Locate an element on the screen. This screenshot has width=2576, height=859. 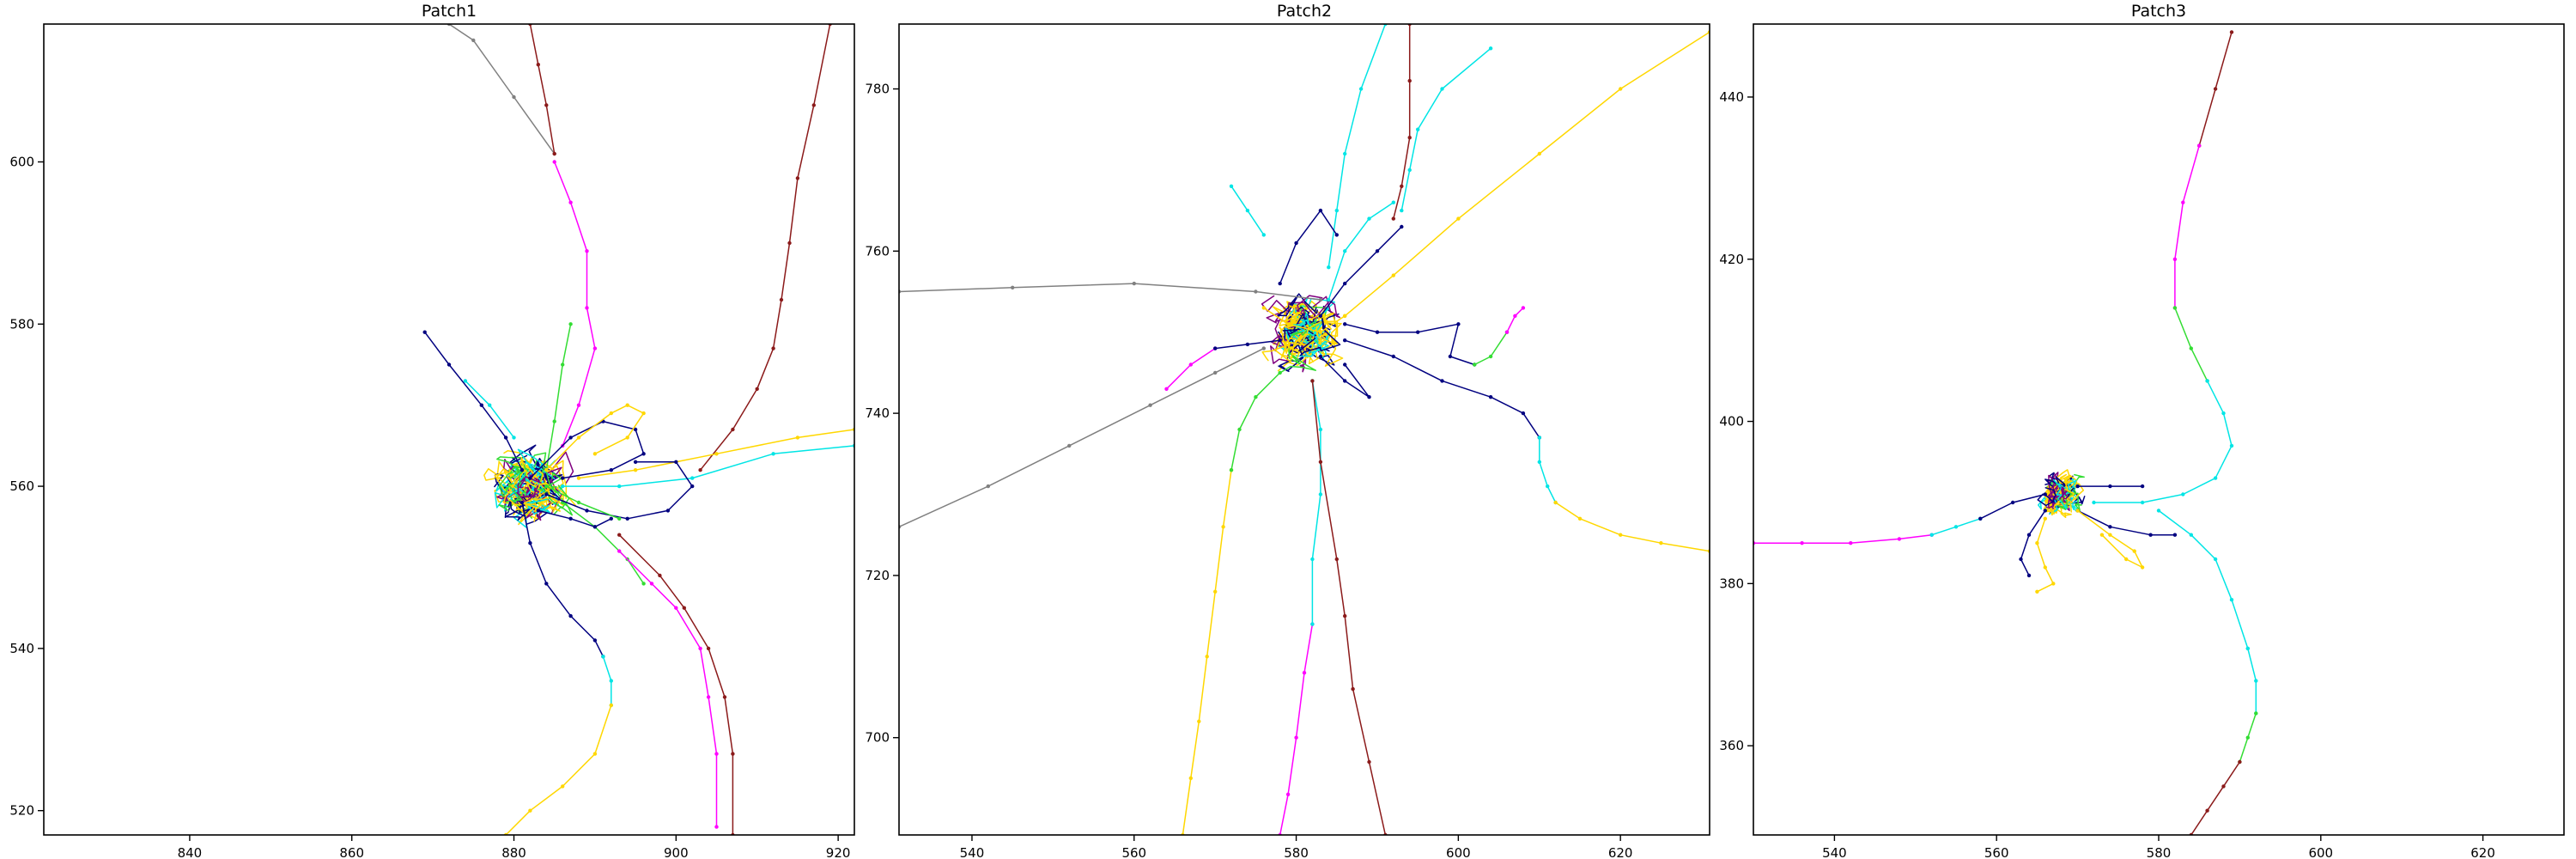
y-tick-label: 580 is located at coordinates (21, 324).